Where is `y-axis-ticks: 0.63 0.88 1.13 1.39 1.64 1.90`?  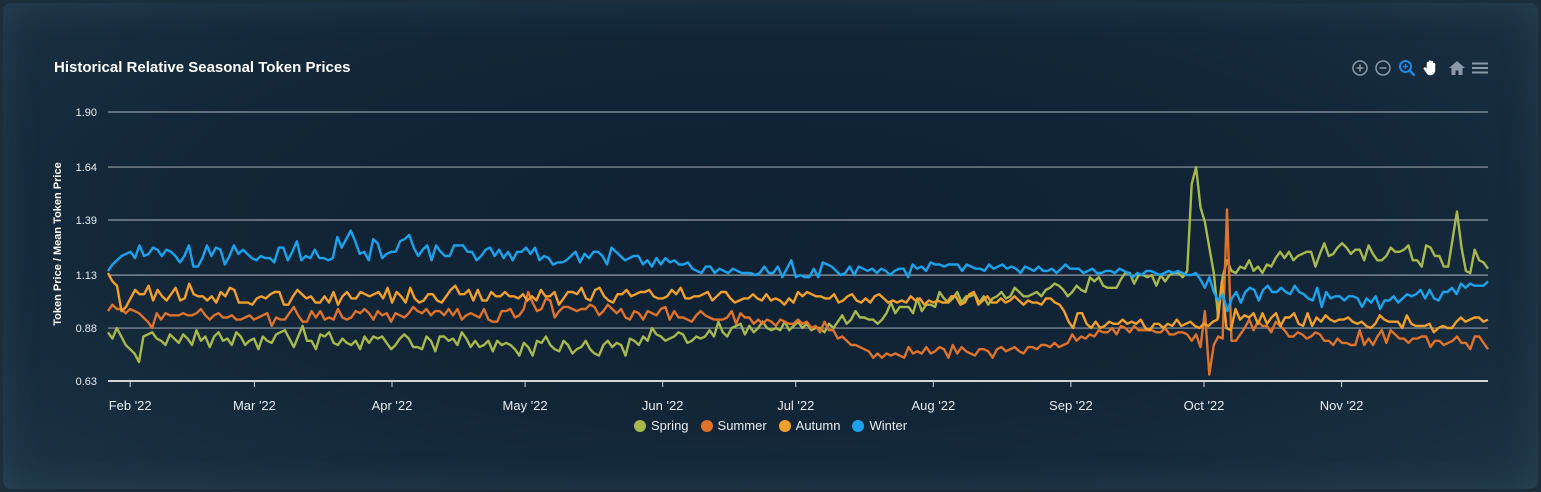 y-axis-ticks: 0.63 0.88 1.13 1.39 1.64 1.90 is located at coordinates (86, 247).